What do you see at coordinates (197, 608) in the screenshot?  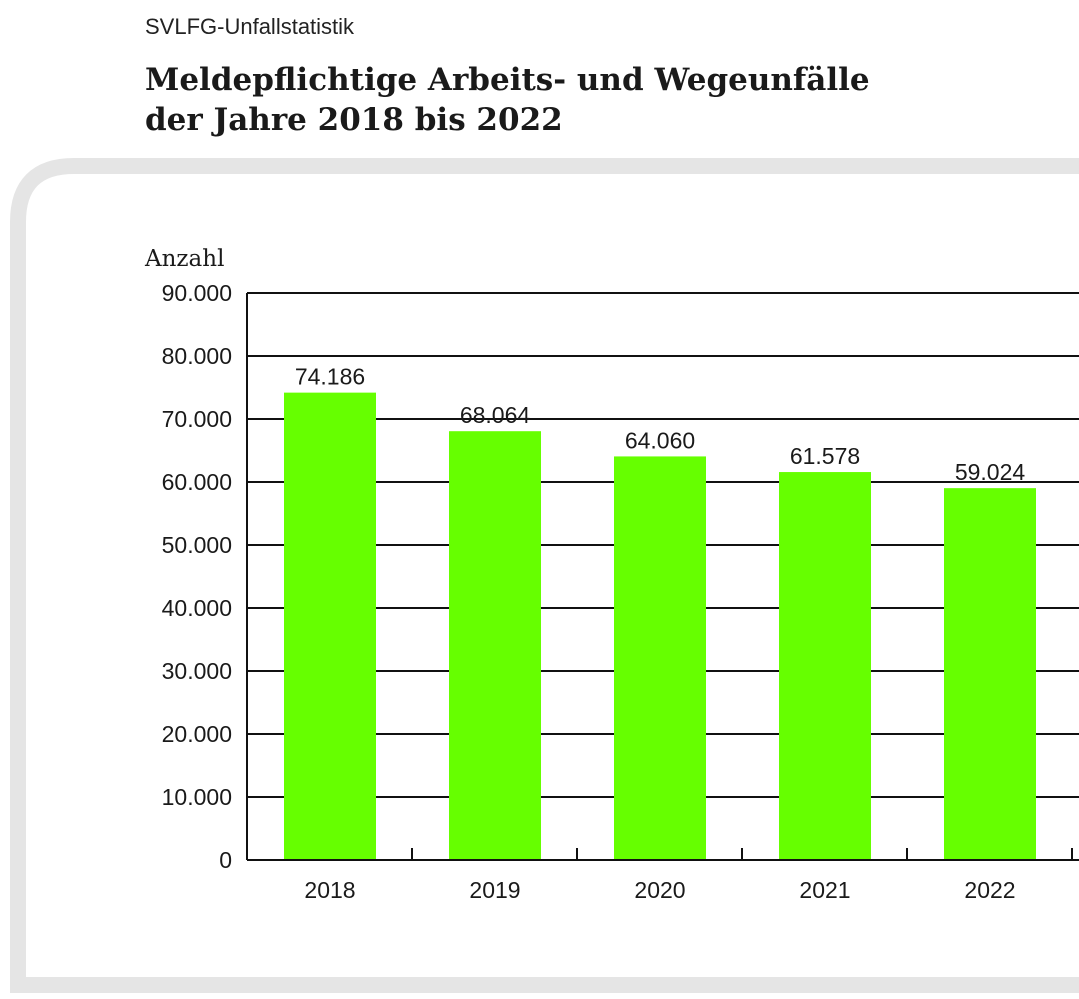 I see `y-tick-label: 40.000` at bounding box center [197, 608].